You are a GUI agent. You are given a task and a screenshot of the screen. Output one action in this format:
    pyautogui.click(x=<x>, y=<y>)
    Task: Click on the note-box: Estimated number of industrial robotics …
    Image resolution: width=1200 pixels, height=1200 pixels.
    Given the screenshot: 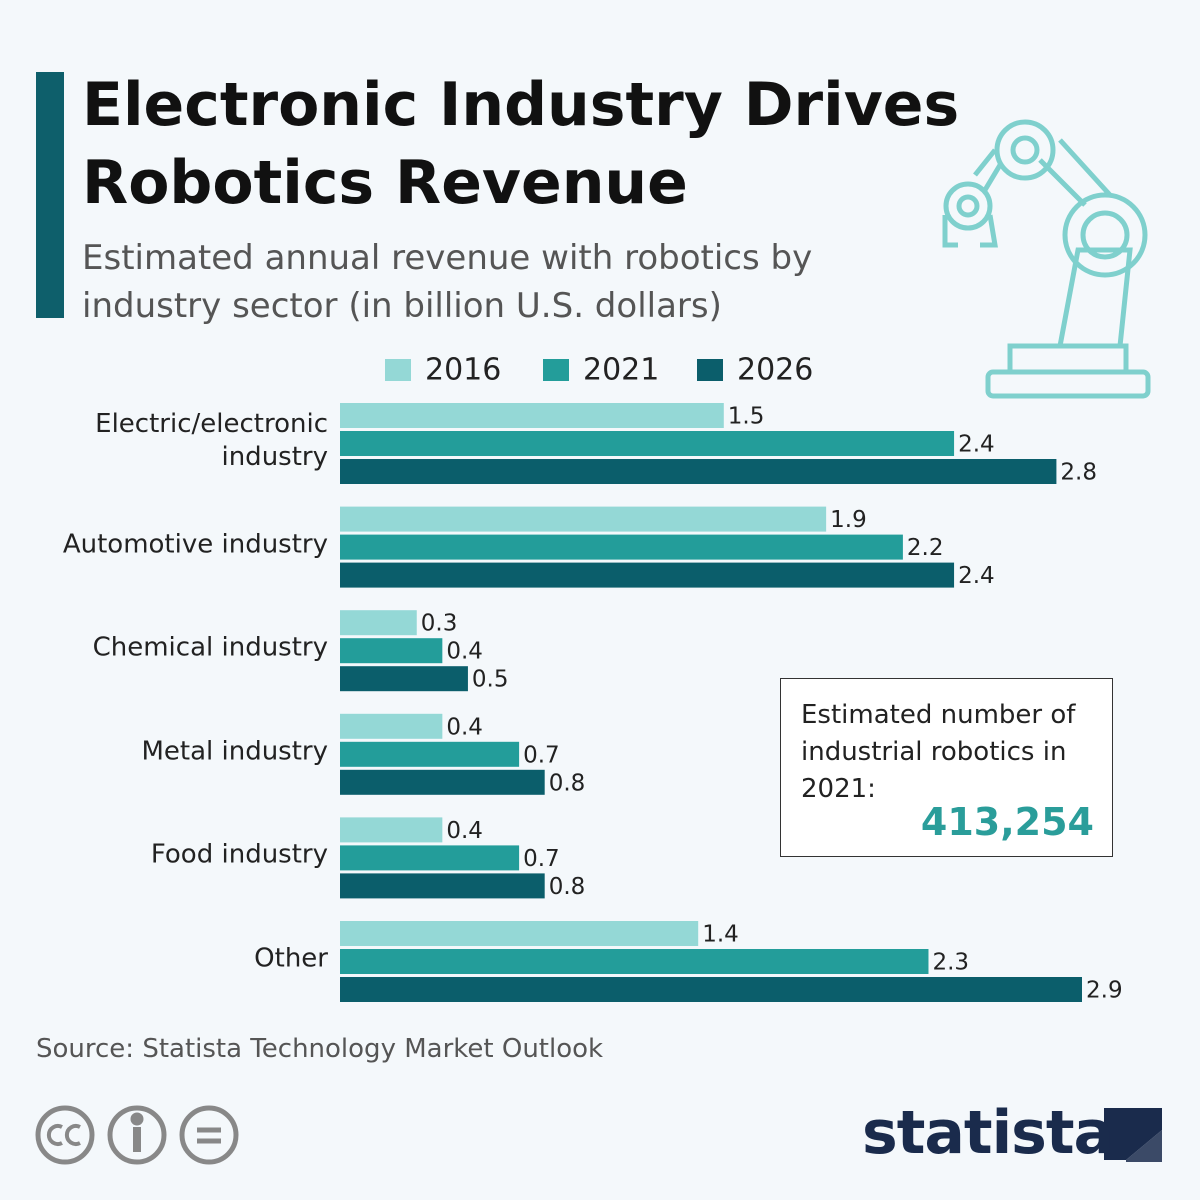 What is the action you would take?
    pyautogui.click(x=946, y=767)
    